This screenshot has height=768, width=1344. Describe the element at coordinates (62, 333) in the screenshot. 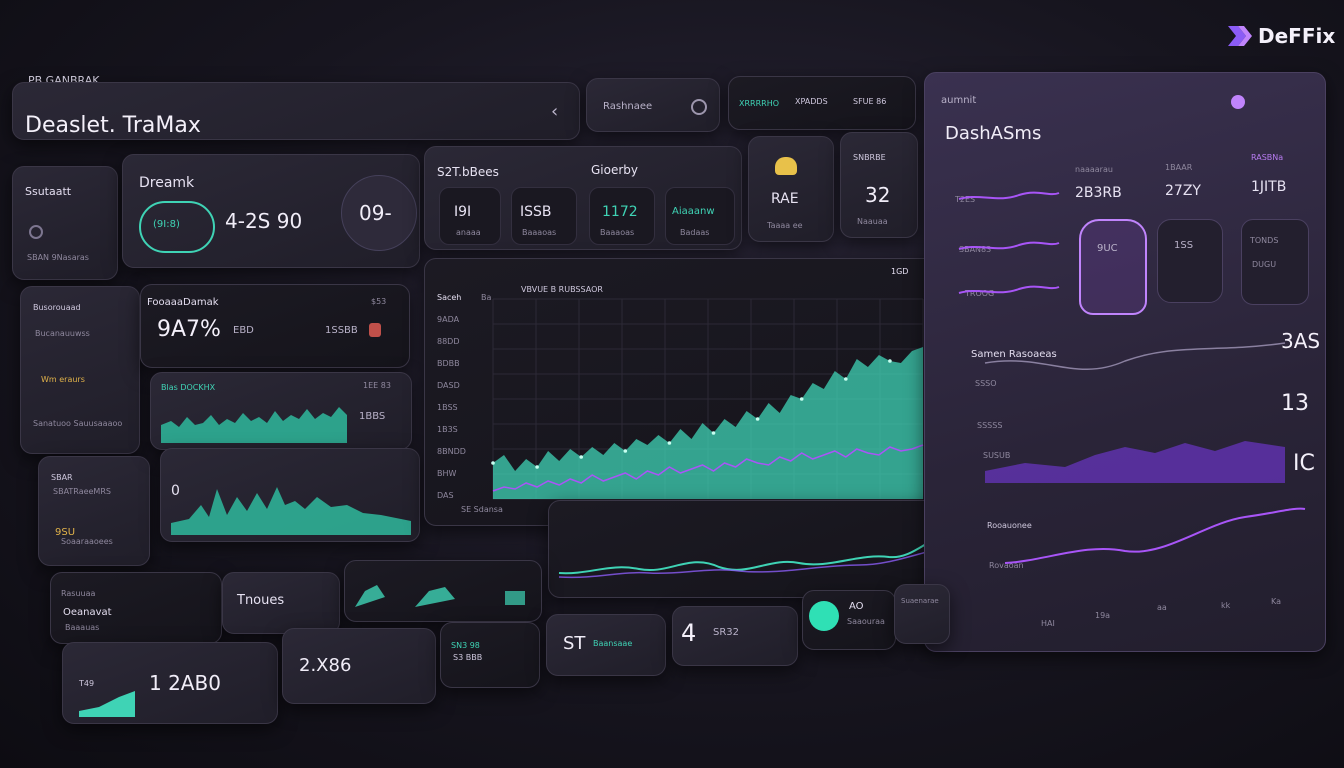

I see `side-item-2: Bucanauuwss` at that location.